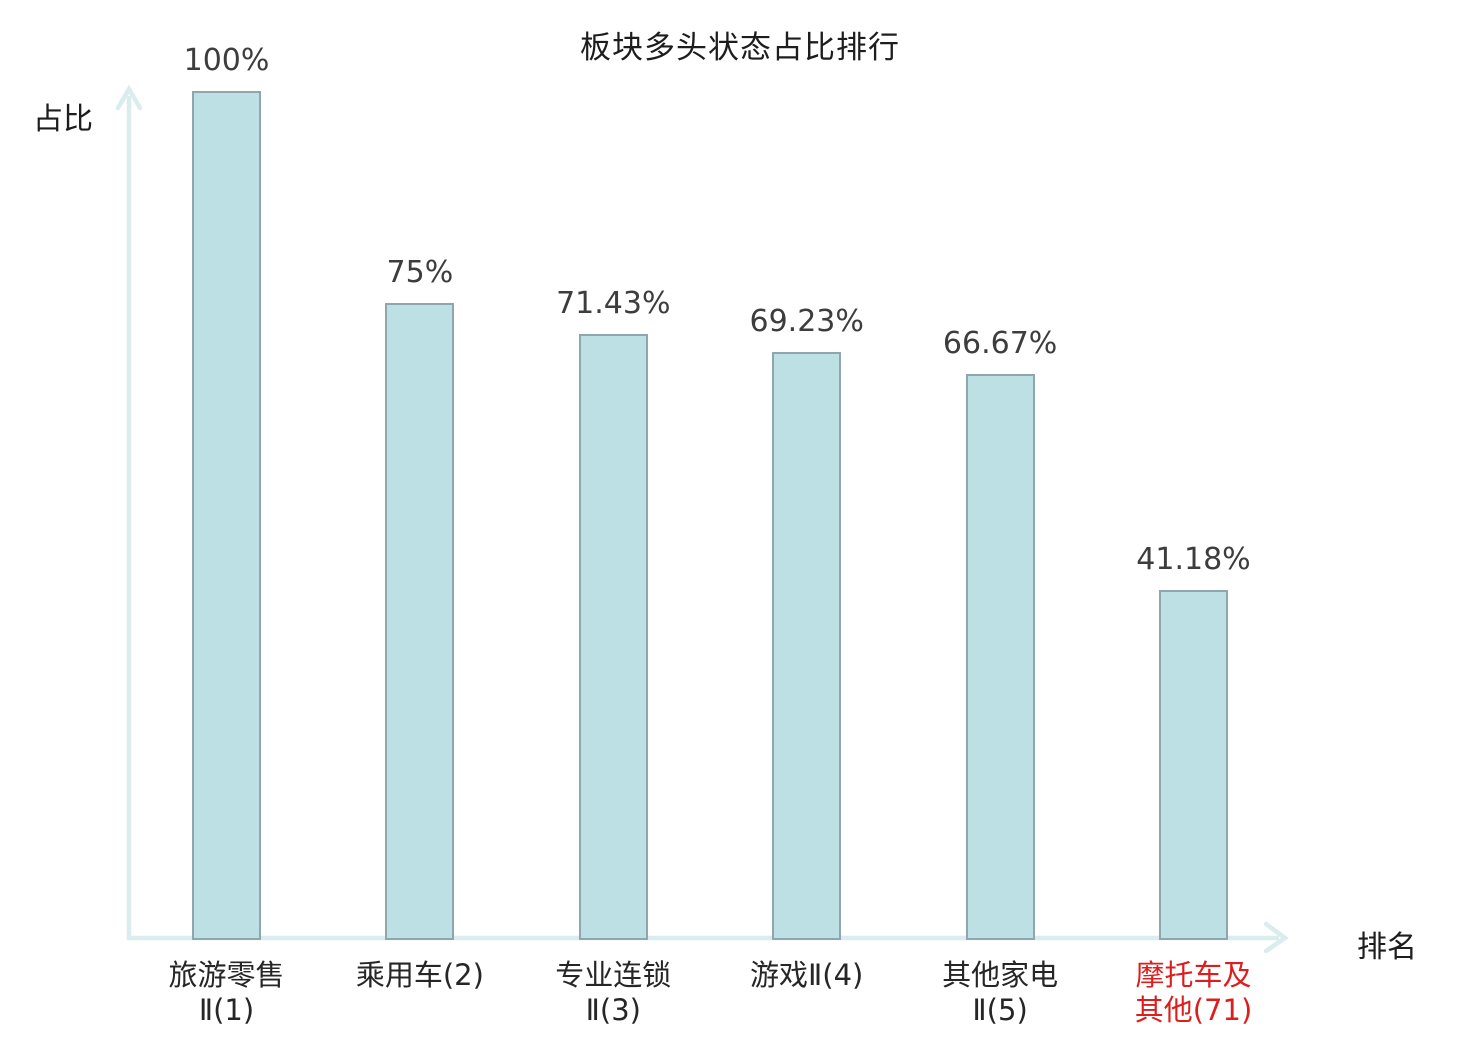  I want to click on category-label-line: 游戏Ⅱ(4), so click(807, 975).